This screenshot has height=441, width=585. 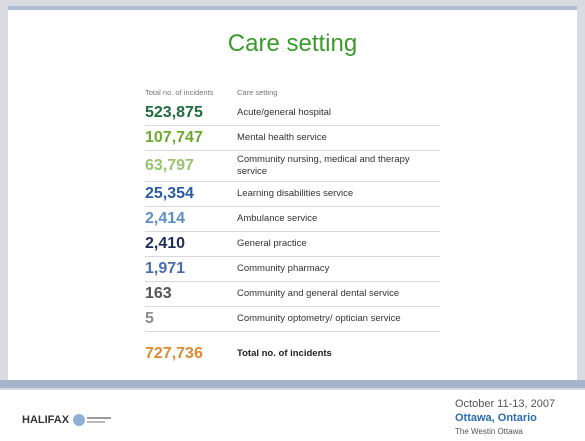 I want to click on care-setting: Ambulance service, so click(x=277, y=218).